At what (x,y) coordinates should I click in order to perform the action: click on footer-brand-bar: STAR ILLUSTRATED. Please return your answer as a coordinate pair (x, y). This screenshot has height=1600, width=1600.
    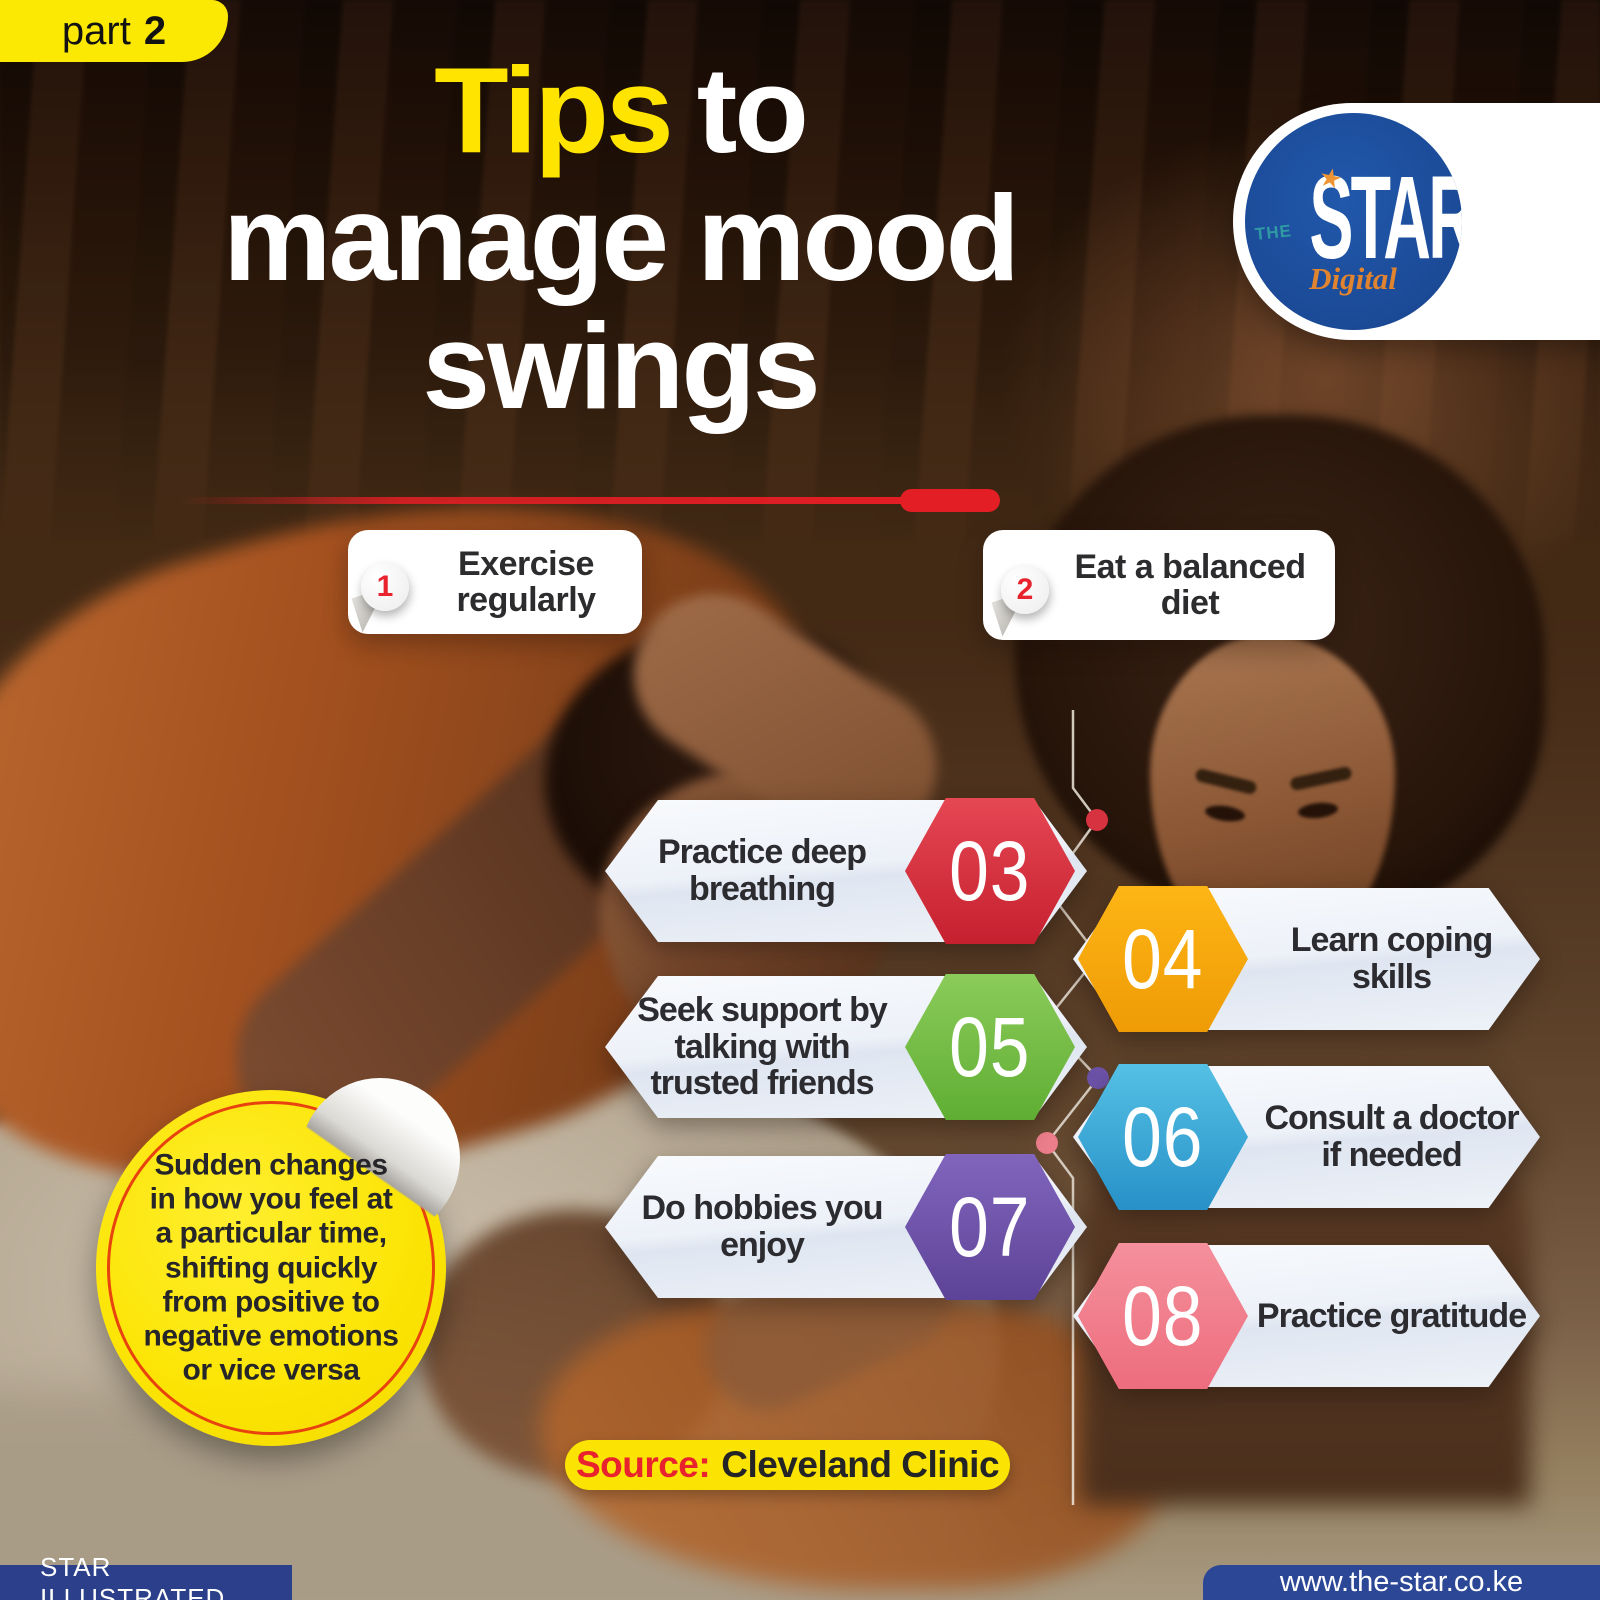
    Looking at the image, I should click on (146, 1576).